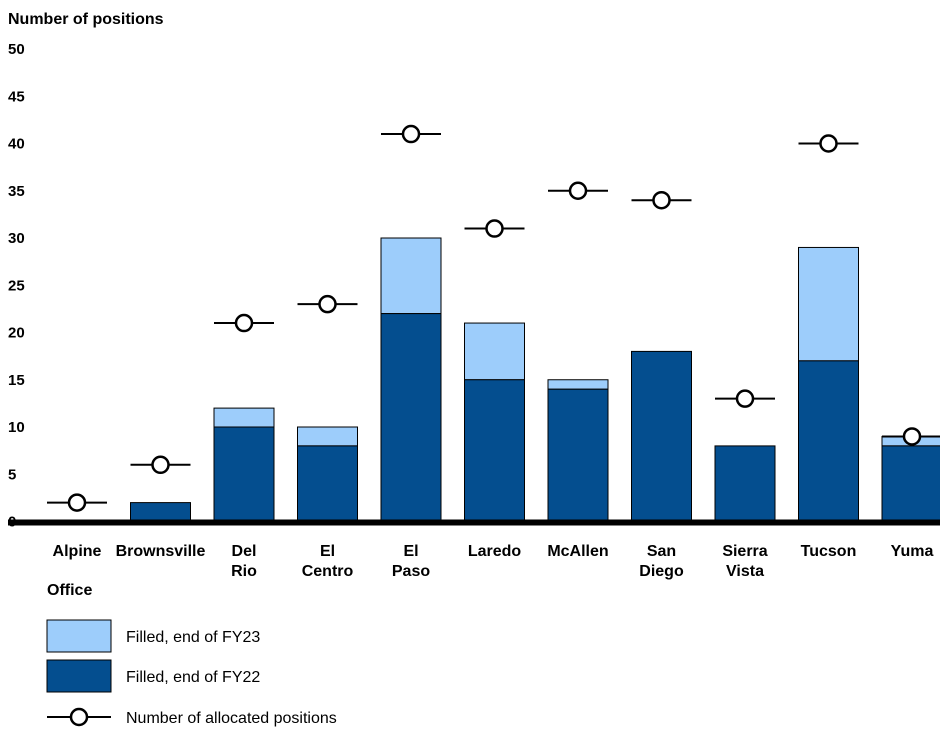 The width and height of the screenshot is (940, 729). I want to click on x-category-label: Del Rio, so click(244, 561).